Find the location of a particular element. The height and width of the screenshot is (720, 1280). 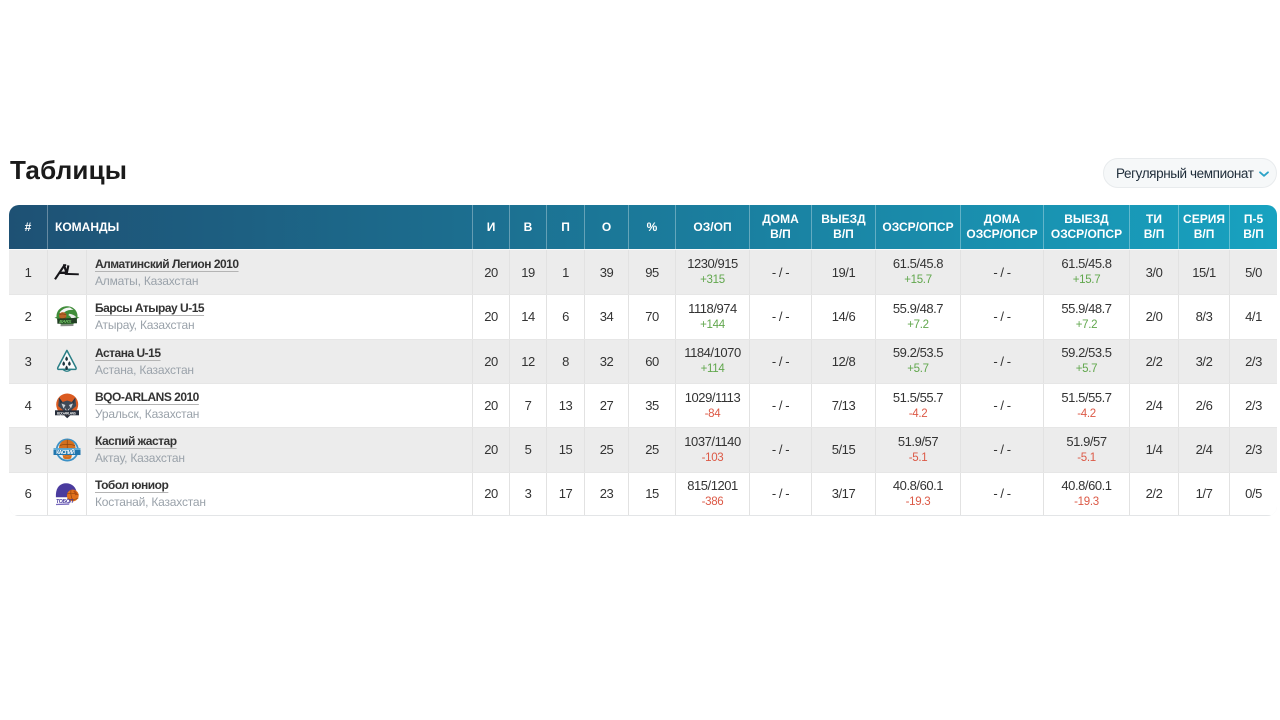

svg-text: BQO-ARLANS is located at coordinates (67, 413).